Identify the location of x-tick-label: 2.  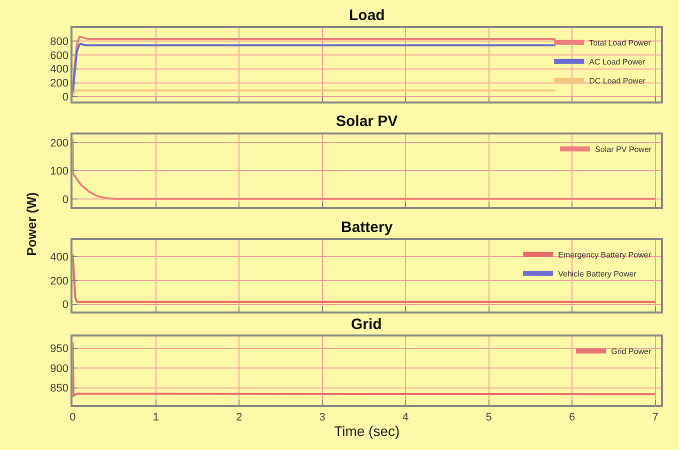
(239, 417).